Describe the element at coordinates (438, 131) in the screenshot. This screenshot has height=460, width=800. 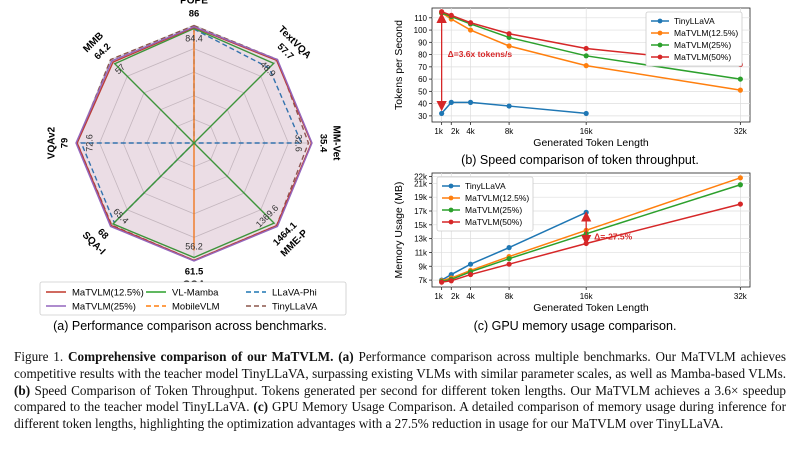
I see `speed-xtick-label-0: 1k` at that location.